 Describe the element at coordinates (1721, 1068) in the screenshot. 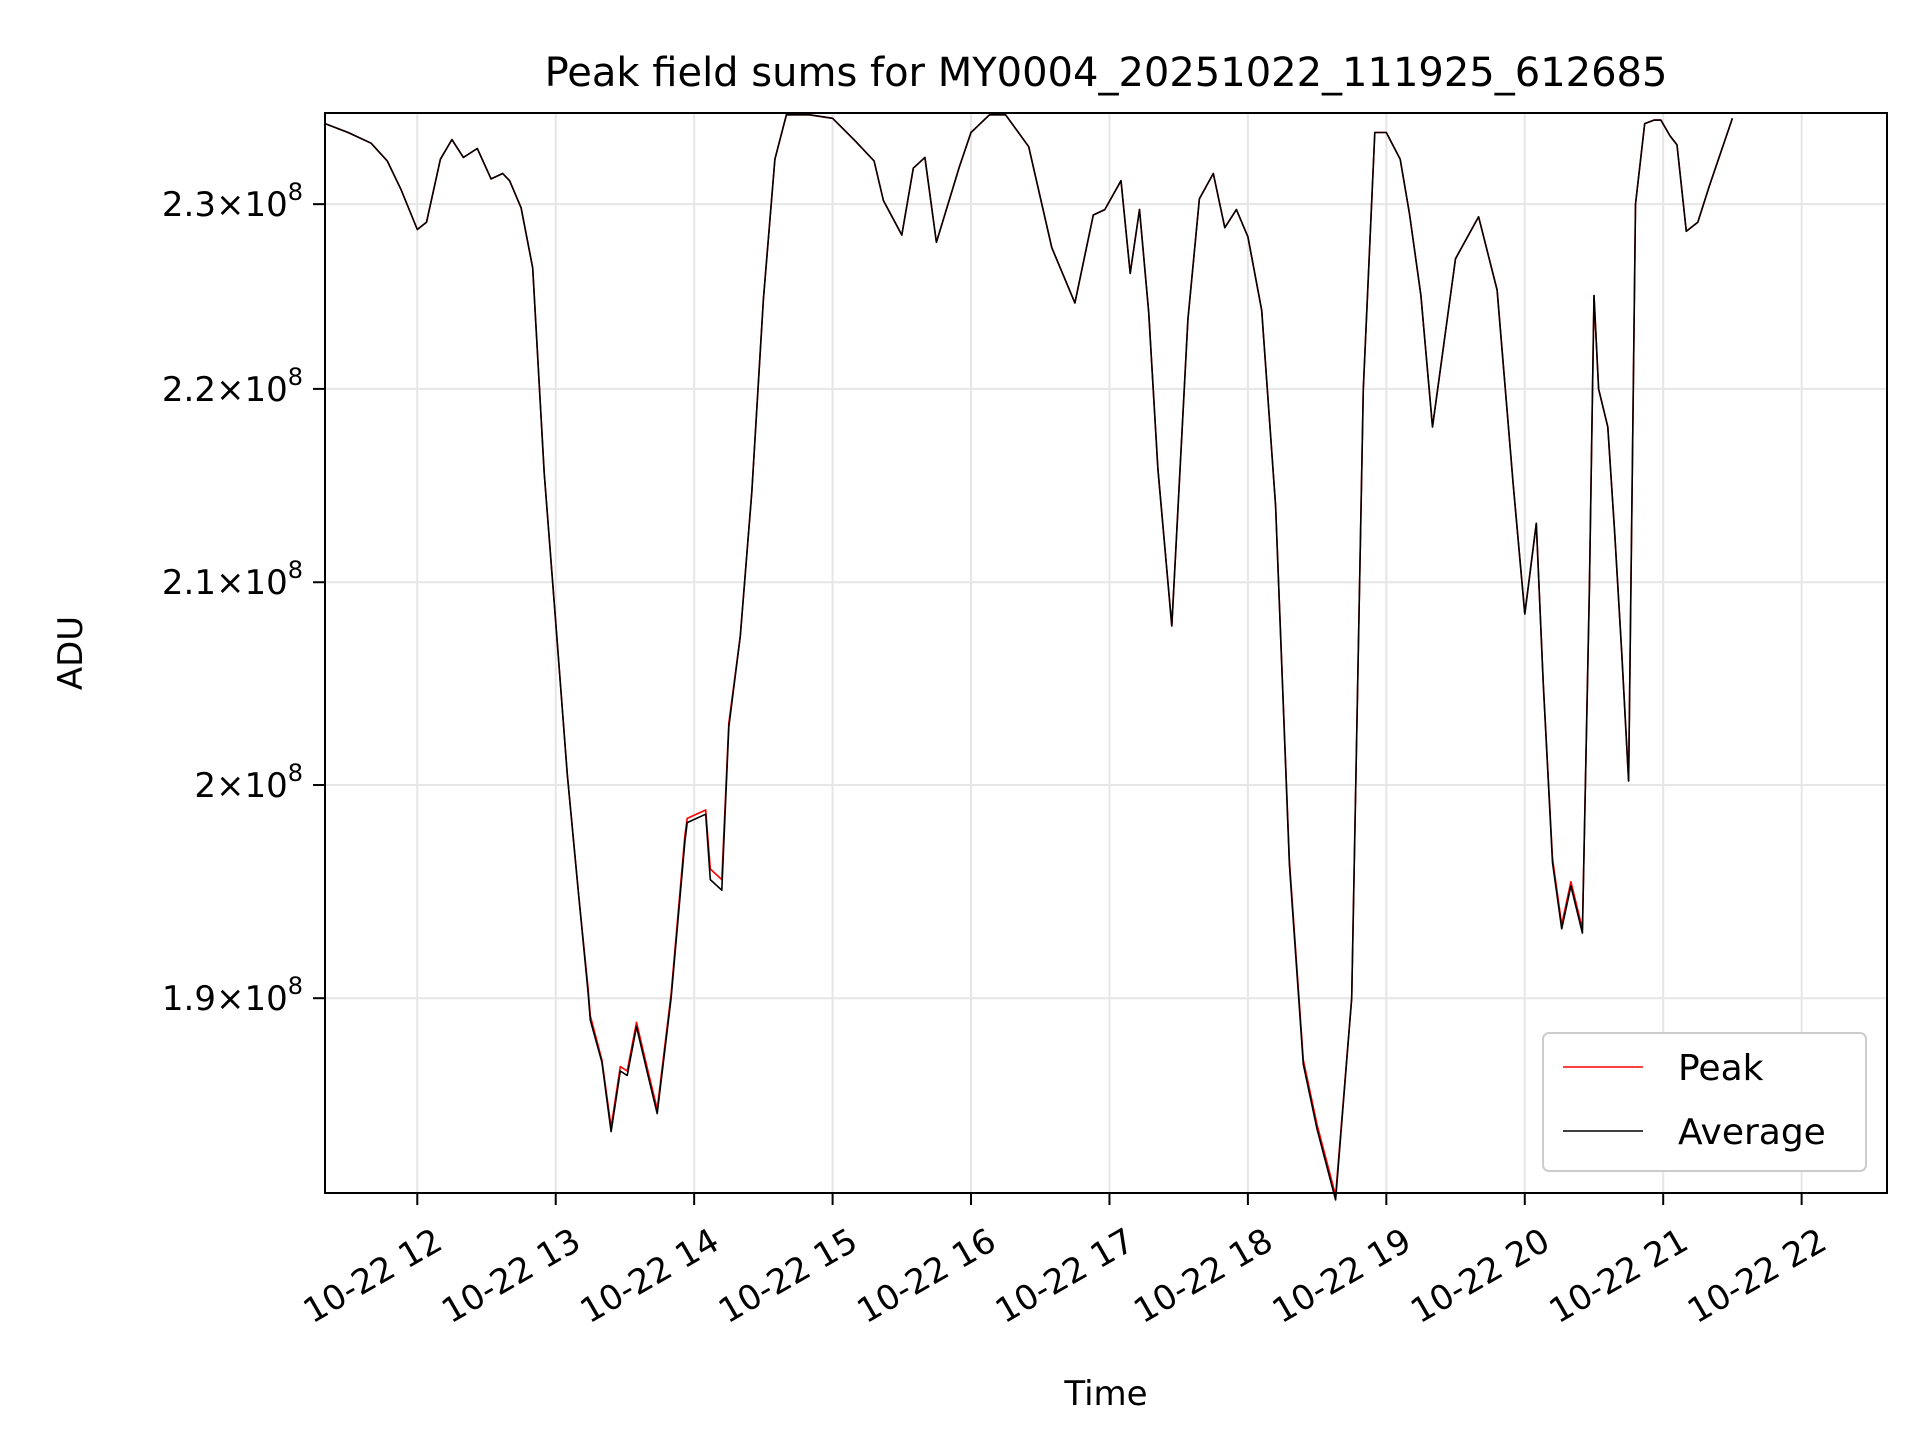

I see `legend-label-peak: Peak` at that location.